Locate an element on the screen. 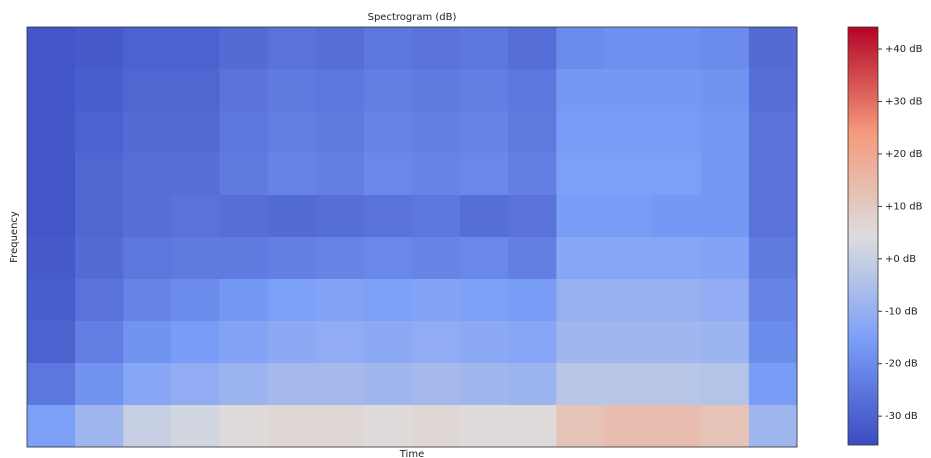  colorbar-tick-label: -30 dB is located at coordinates (901, 416).